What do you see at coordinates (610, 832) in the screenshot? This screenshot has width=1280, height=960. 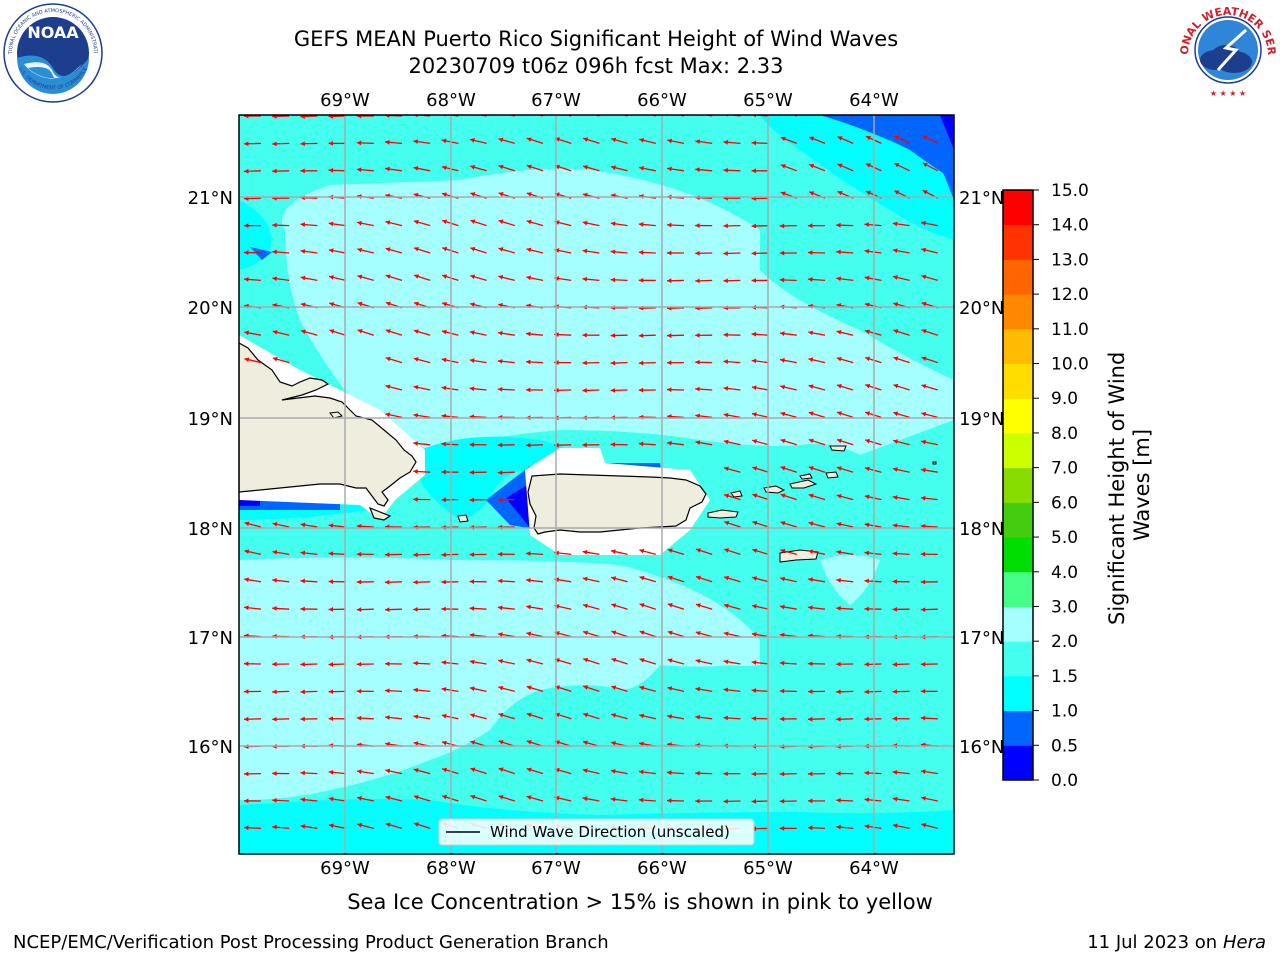 I see `arrow-legend-label: Wind Wave Direction (unscaled)` at bounding box center [610, 832].